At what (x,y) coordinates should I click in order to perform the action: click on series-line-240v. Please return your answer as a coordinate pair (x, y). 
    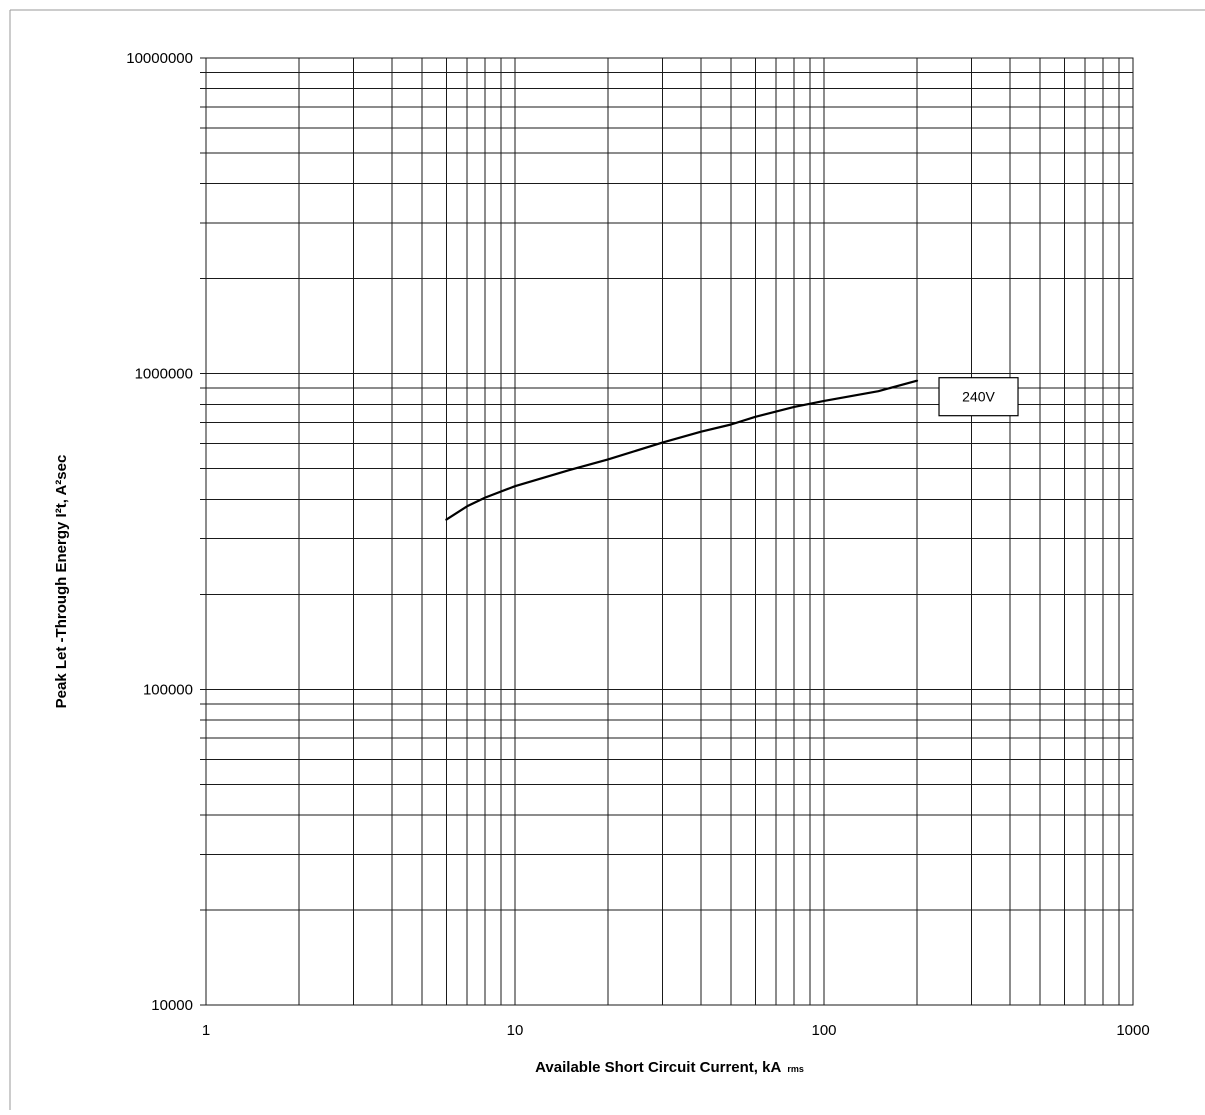
    Looking at the image, I should click on (682, 450).